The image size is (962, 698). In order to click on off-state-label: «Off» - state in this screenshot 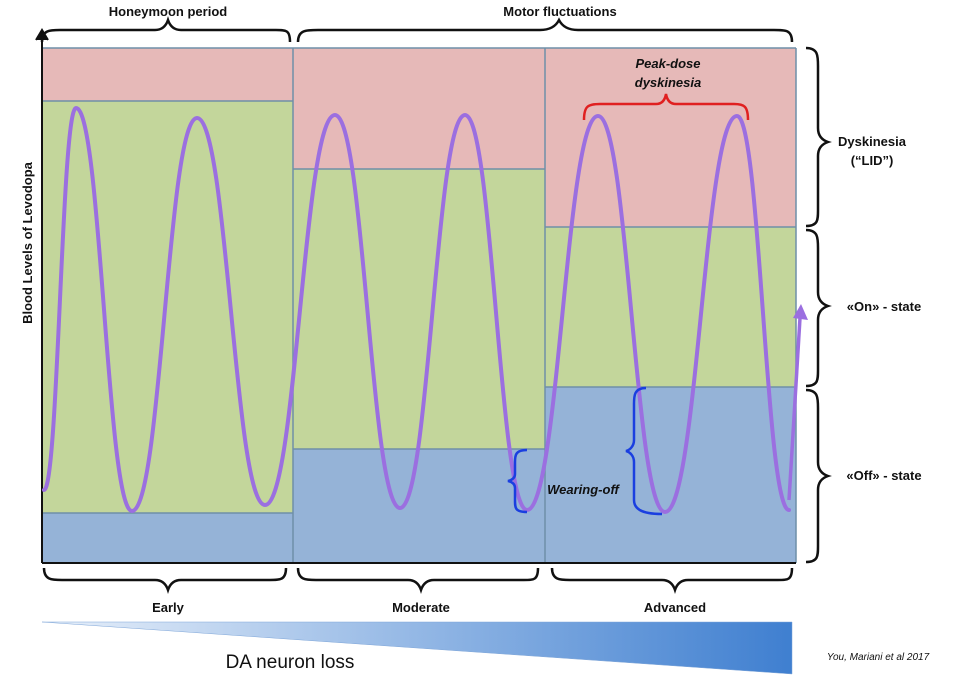, I will do `click(883, 475)`.